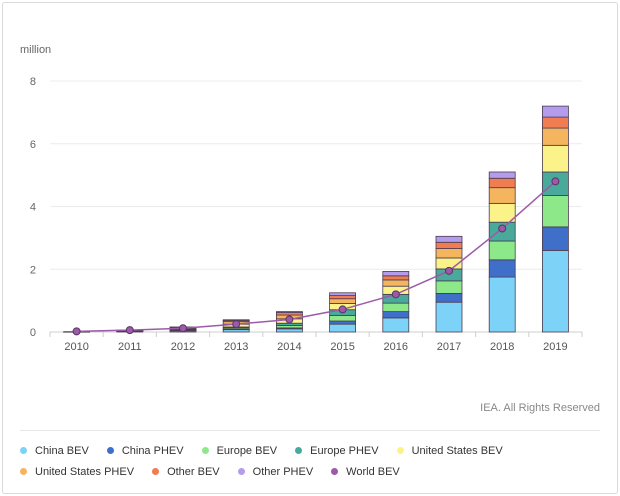  What do you see at coordinates (247, 450) in the screenshot?
I see `legend-label: Europe BEV` at bounding box center [247, 450].